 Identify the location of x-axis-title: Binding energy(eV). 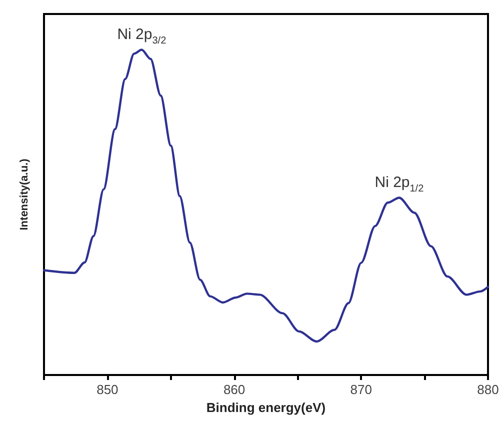
(266, 407).